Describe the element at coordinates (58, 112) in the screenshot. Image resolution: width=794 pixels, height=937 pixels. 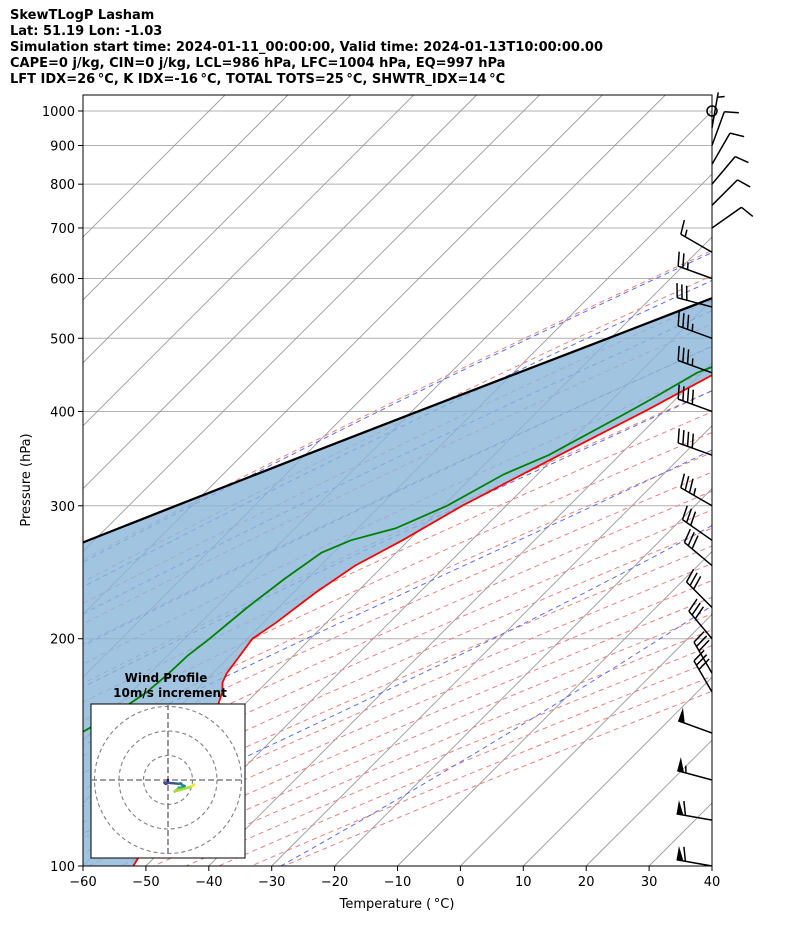
I see `y-tick-label: 1000` at that location.